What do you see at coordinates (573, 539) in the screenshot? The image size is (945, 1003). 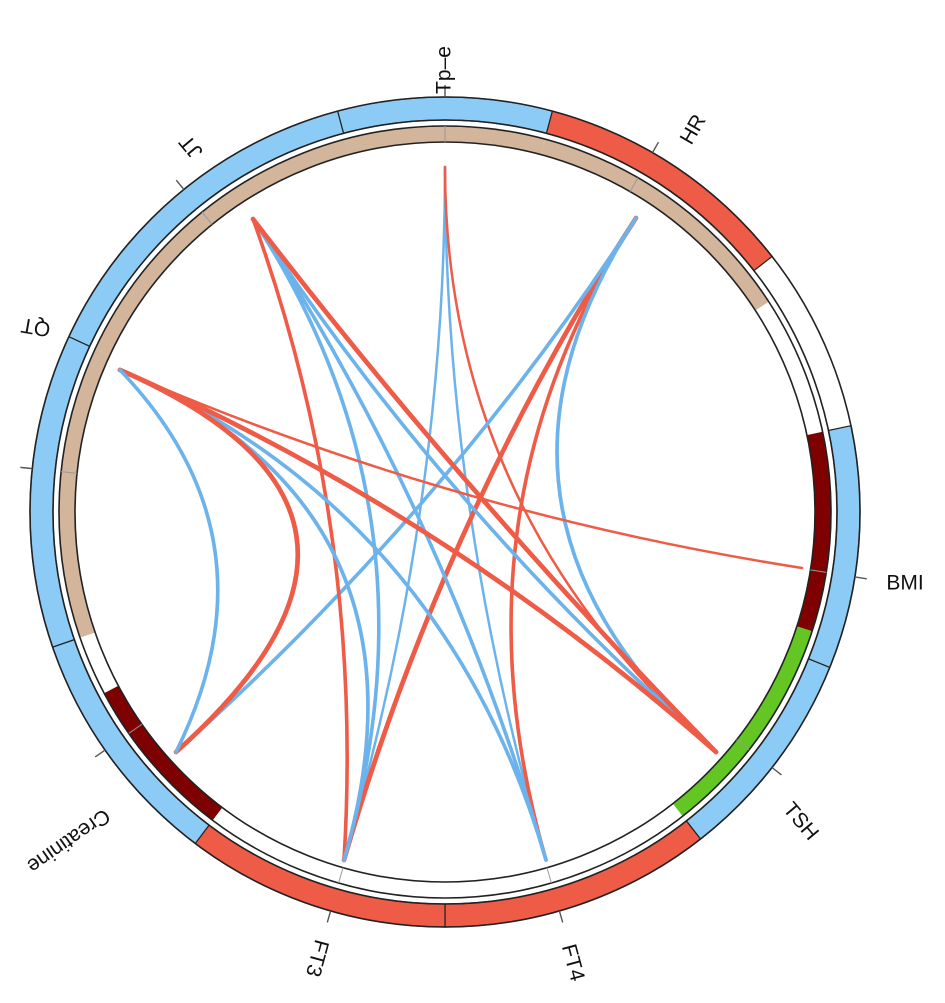 I see `chord-hr-ft4` at bounding box center [573, 539].